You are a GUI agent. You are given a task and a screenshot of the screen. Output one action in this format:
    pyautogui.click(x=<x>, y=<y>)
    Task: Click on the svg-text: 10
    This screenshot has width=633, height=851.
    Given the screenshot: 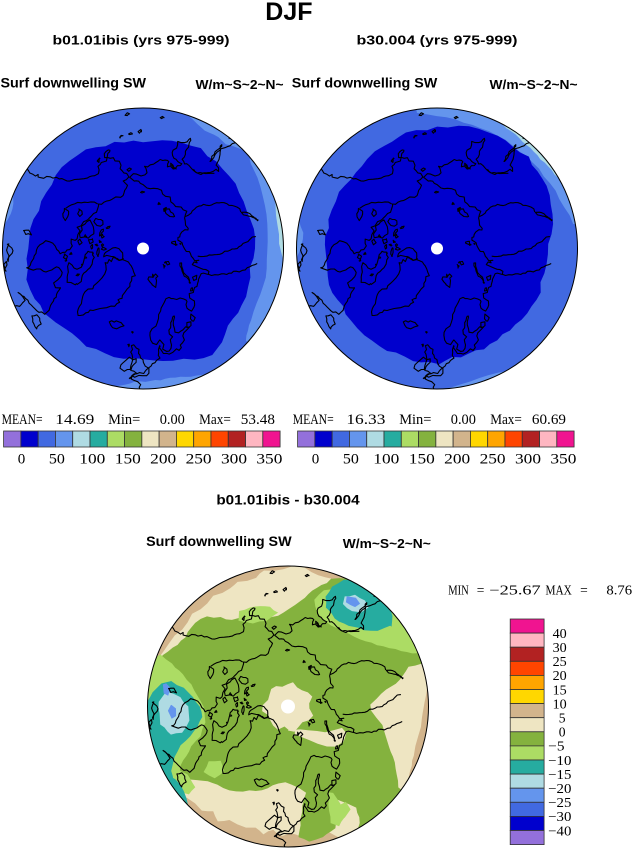 What is the action you would take?
    pyautogui.click(x=560, y=703)
    